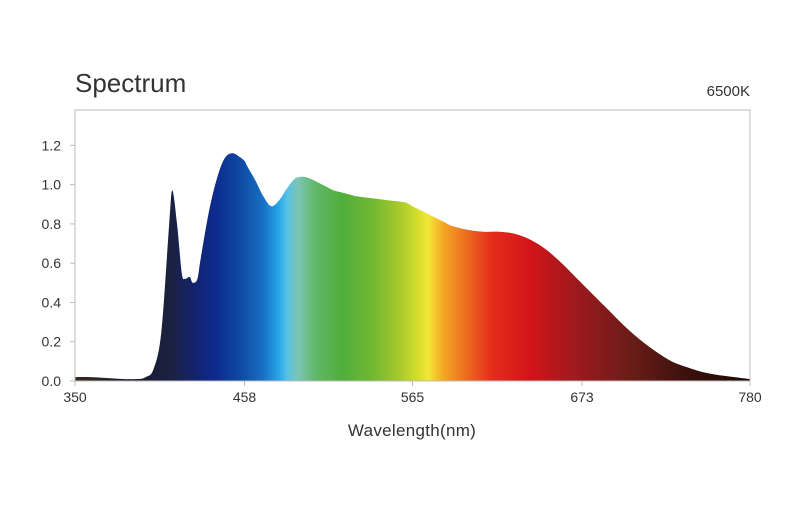 This screenshot has height=510, width=800. I want to click on y-axis: 0.0 0.2 0.4 0.6 0.8 1.0 1.2, so click(58, 263).